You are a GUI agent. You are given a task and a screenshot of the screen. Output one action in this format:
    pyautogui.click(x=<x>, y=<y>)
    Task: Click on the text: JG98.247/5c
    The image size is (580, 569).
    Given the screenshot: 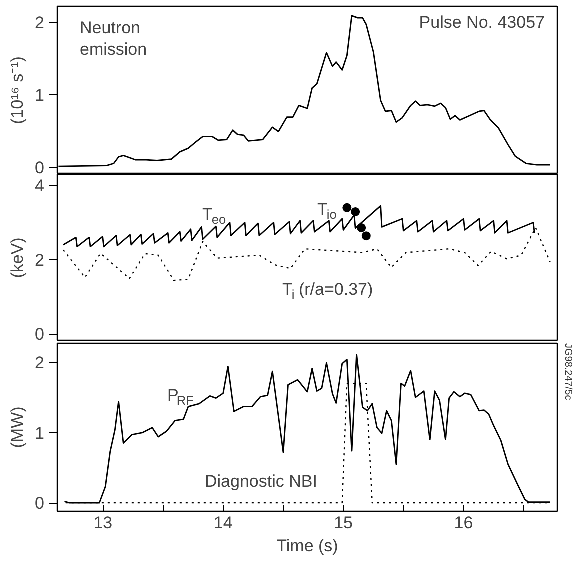 What is the action you would take?
    pyautogui.click(x=568, y=372)
    